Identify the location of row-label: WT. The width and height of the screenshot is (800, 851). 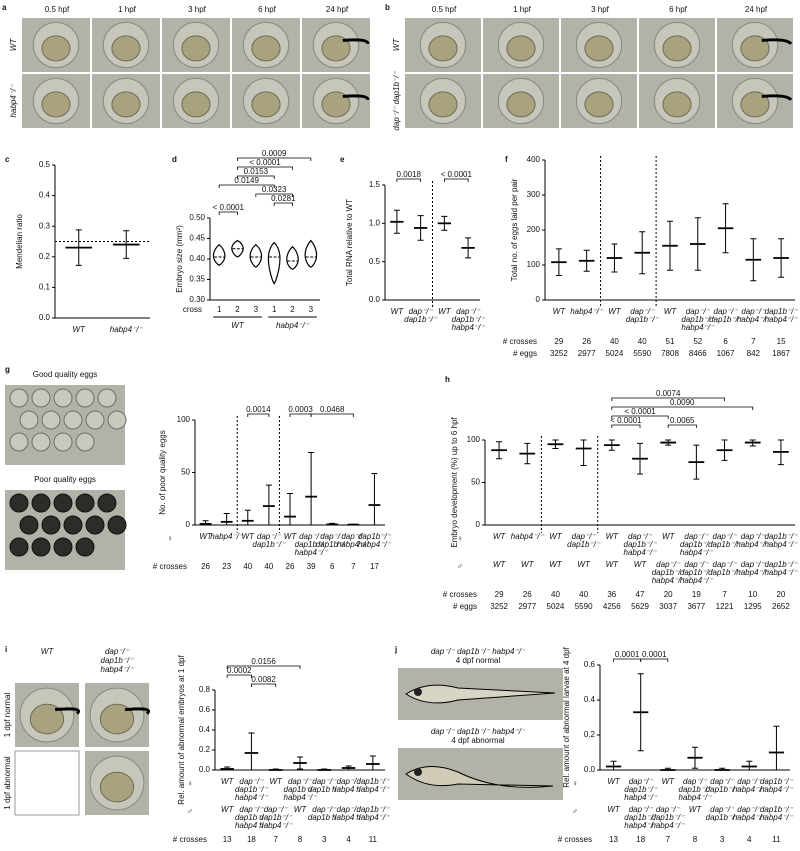
(396, 45).